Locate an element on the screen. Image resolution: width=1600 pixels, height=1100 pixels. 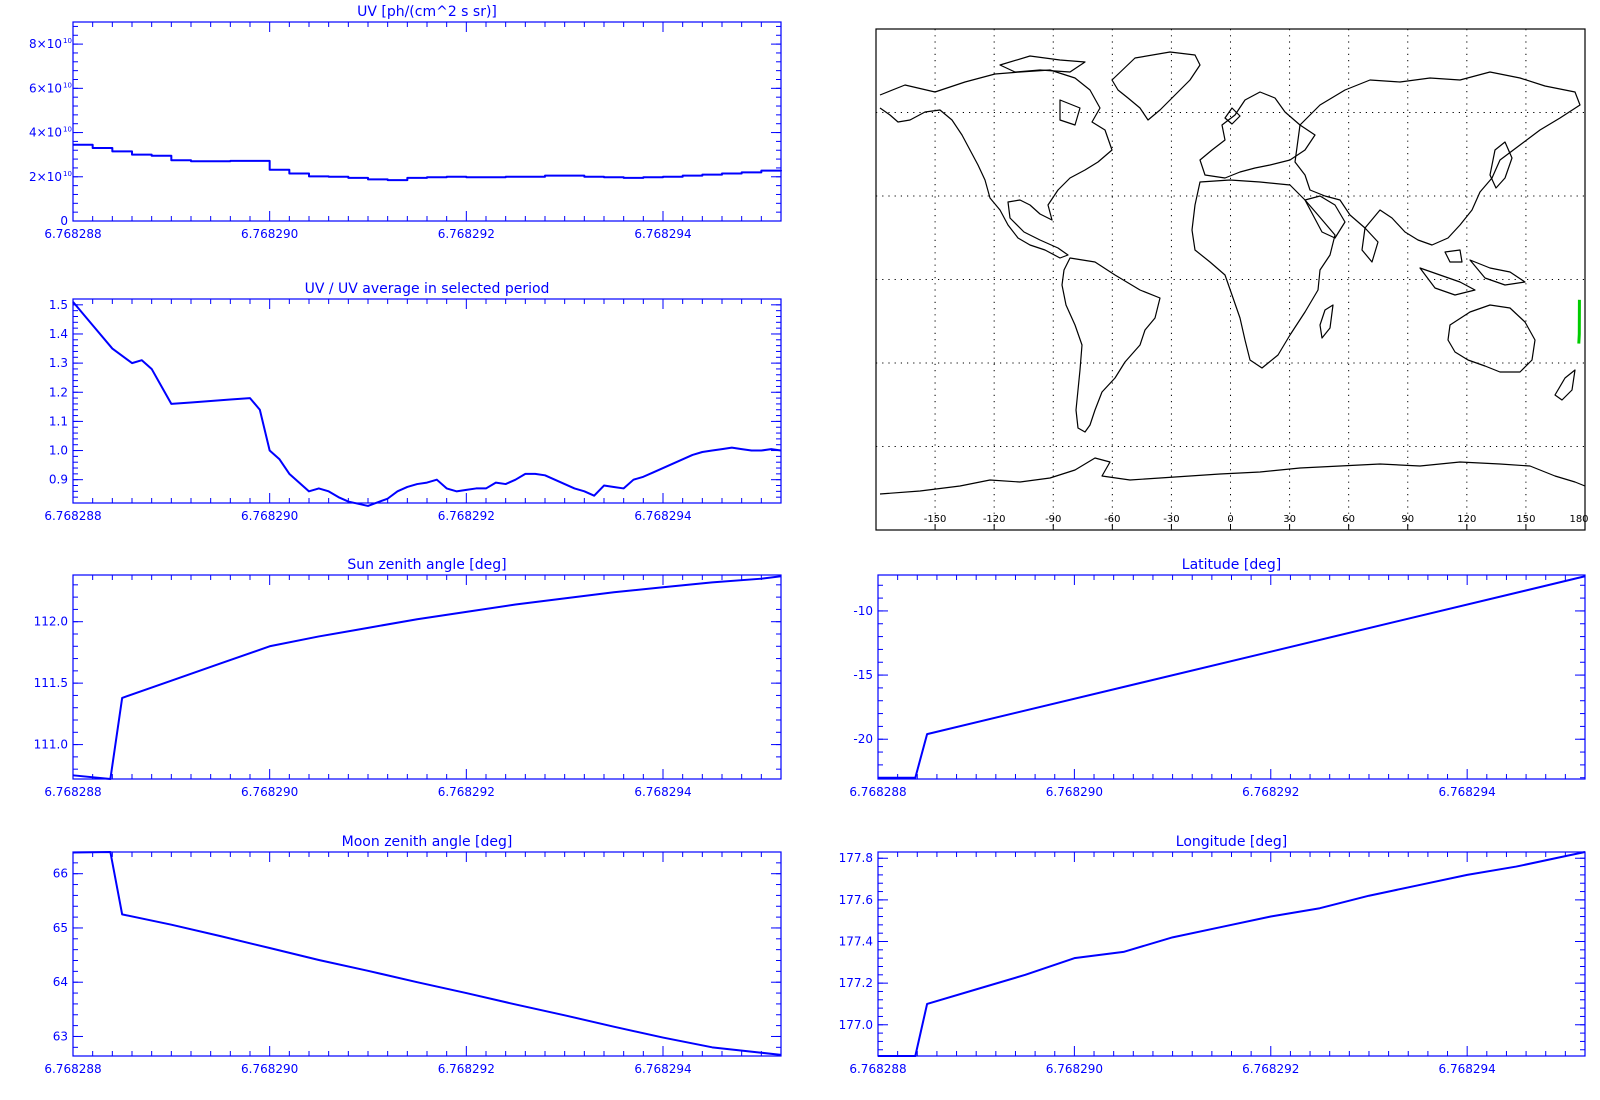
africa-coast is located at coordinates (1263, 274).